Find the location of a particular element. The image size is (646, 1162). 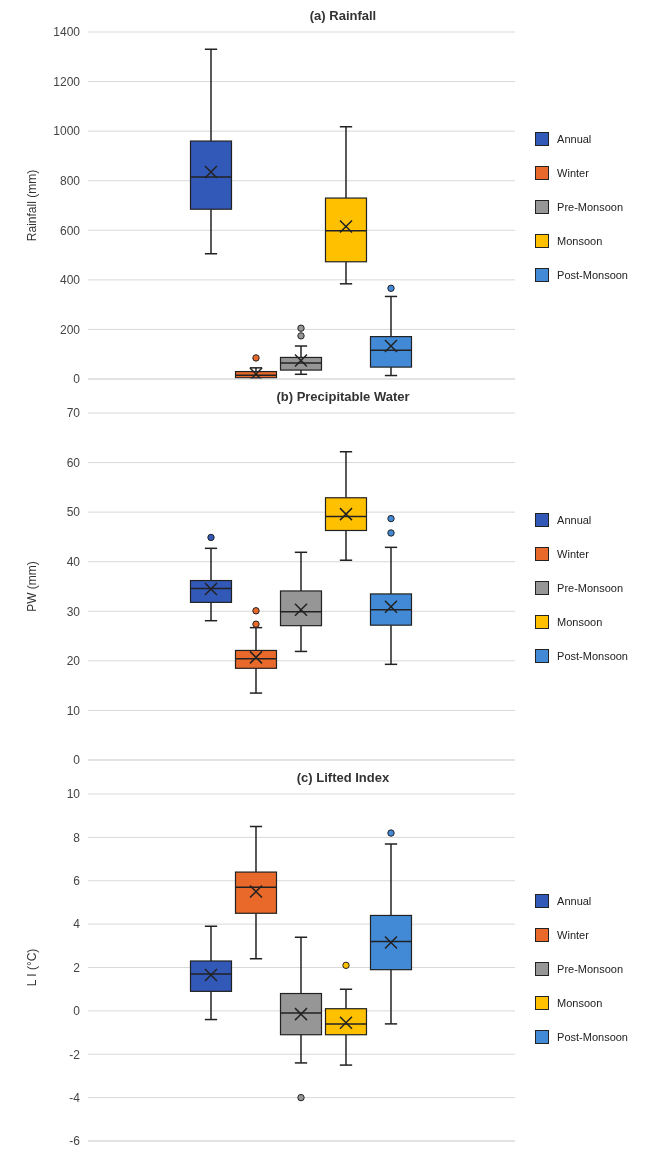

y-tick-label: 30 is located at coordinates (73, 611).